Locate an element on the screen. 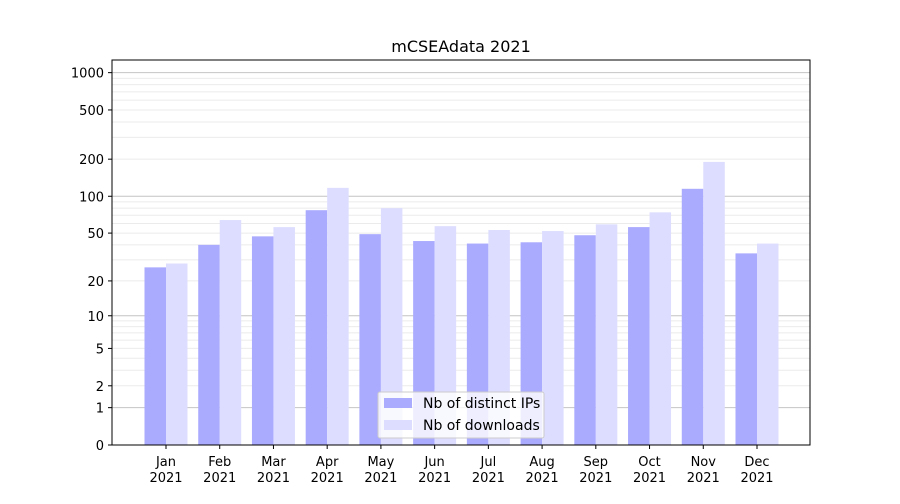  x-tick-label: Apr 2021 is located at coordinates (327, 470).